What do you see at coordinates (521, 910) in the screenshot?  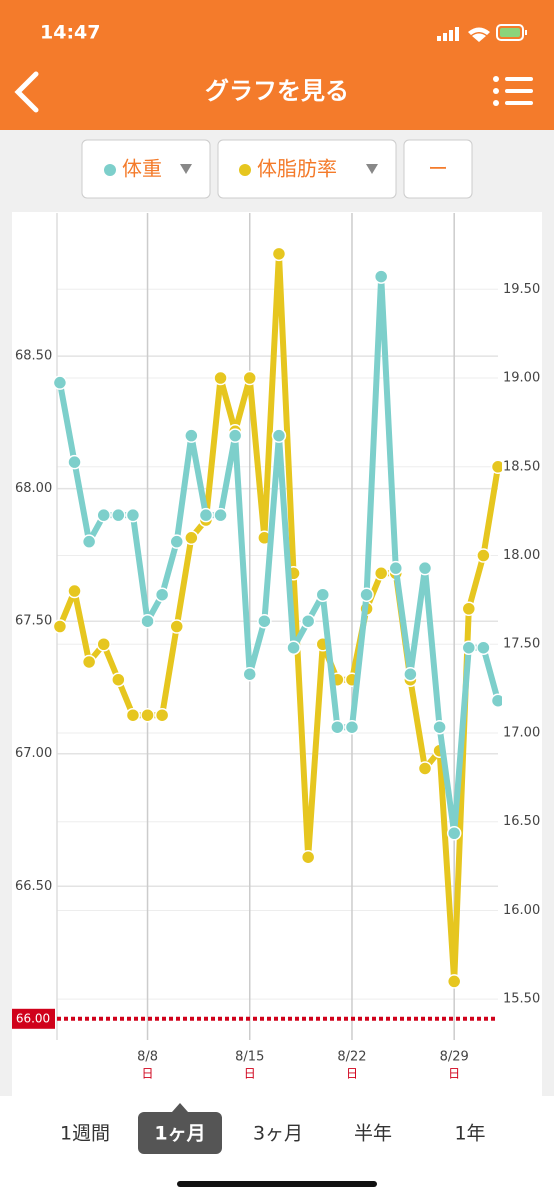 I see `y2-tick-label: 16.00` at bounding box center [521, 910].